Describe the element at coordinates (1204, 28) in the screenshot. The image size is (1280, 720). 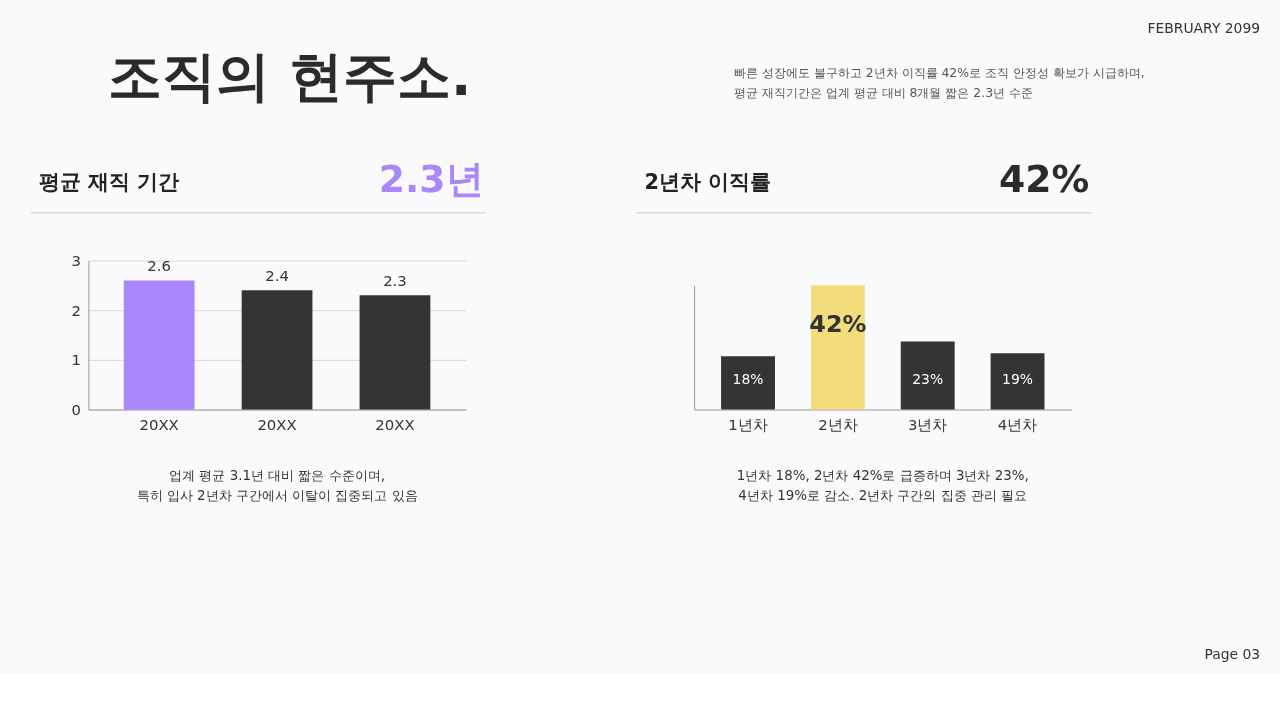
I see `text: FEBRUARY 2099` at that location.